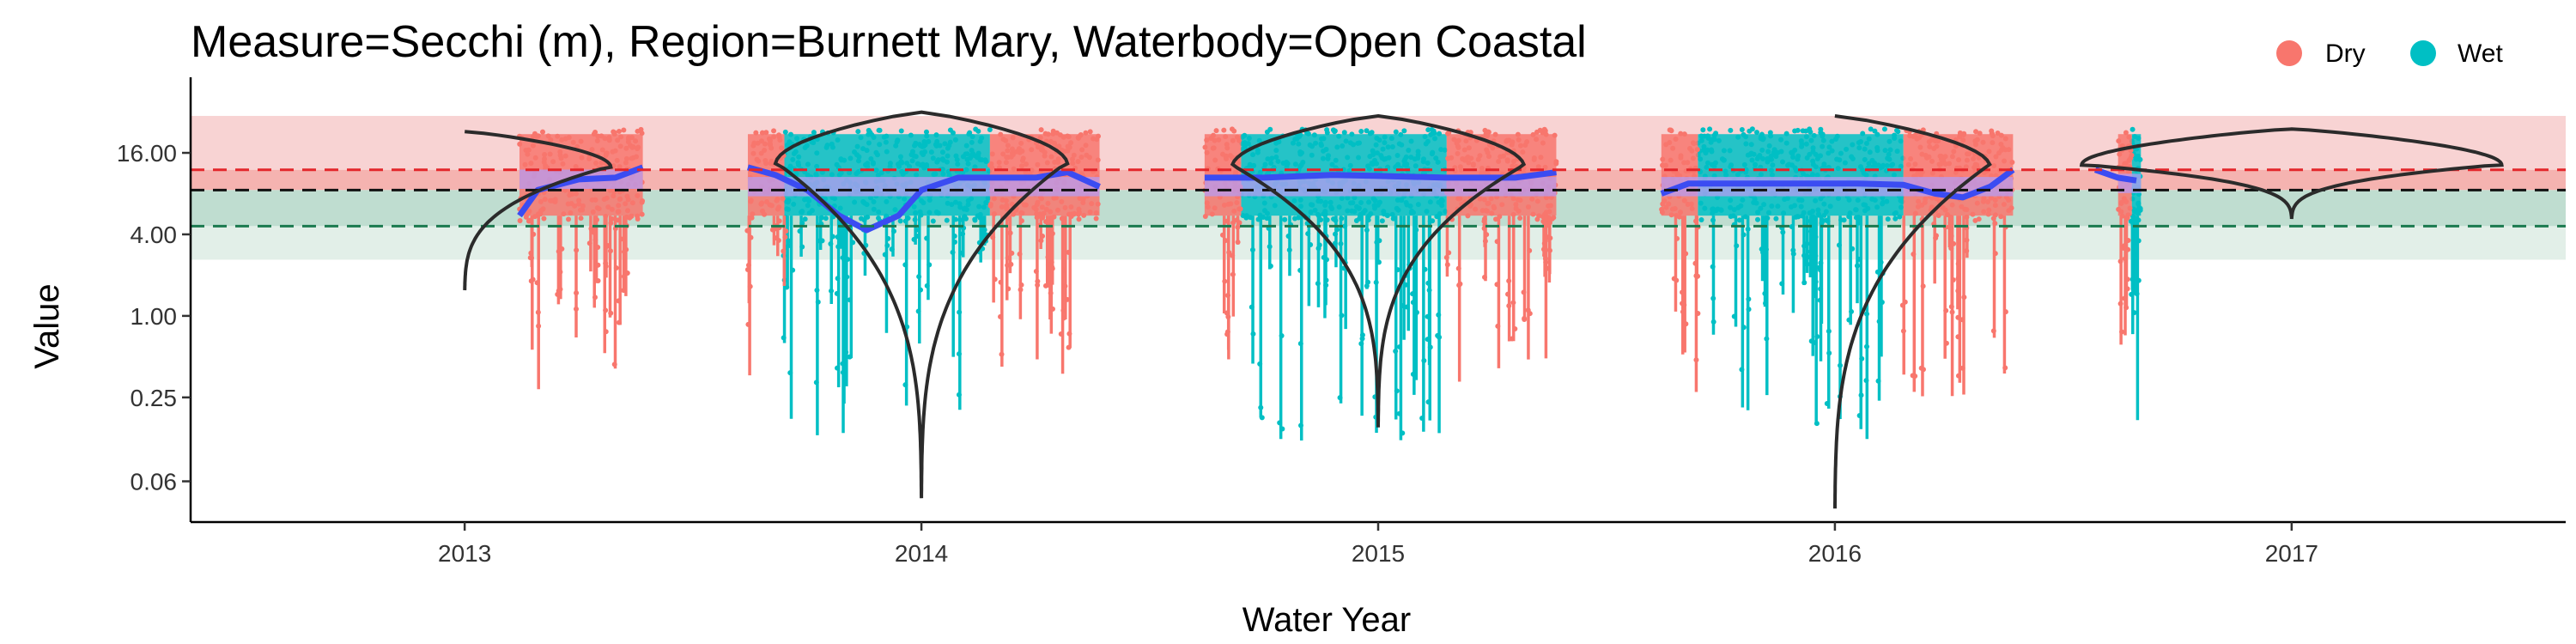 The image size is (2576, 644). Describe the element at coordinates (1837, 283) in the screenshot. I see `segment-2016` at that location.